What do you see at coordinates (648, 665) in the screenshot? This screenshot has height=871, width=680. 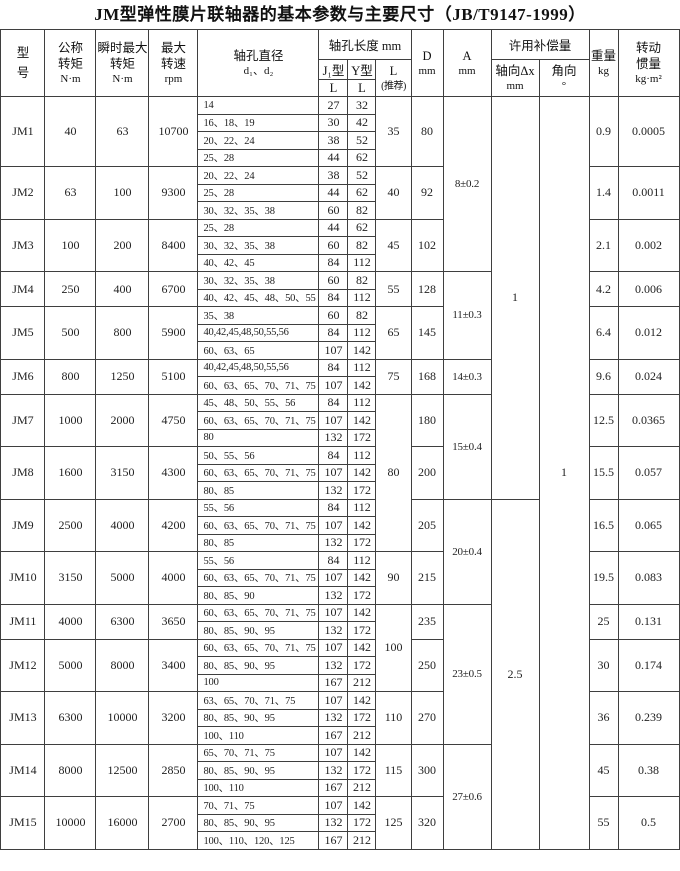 I see `cell: 0.174` at bounding box center [648, 665].